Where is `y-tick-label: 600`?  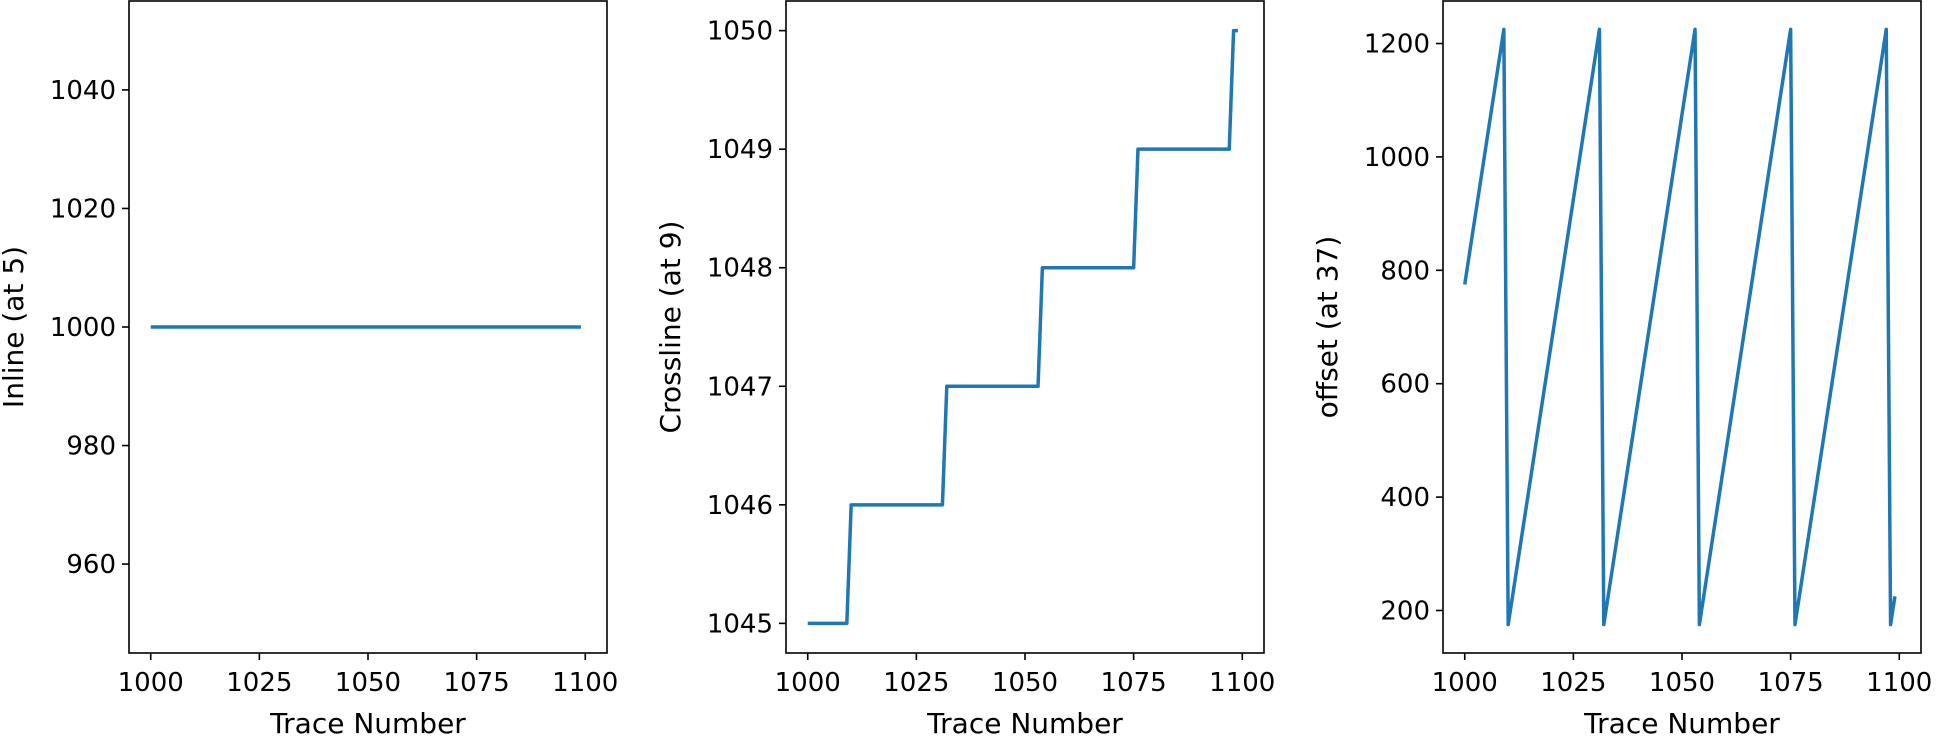
y-tick-label: 600 is located at coordinates (1405, 385).